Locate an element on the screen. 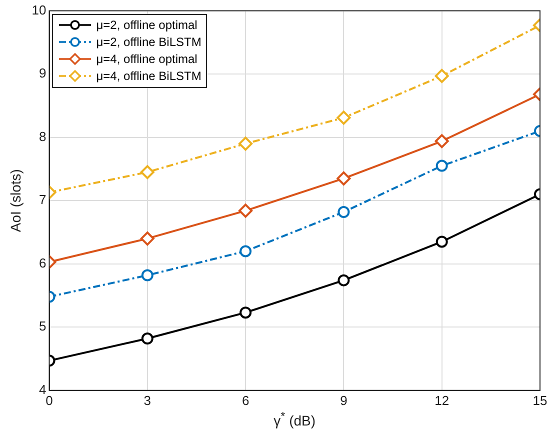 This screenshot has height=438, width=558. y-tick-label: 4 is located at coordinates (42, 389).